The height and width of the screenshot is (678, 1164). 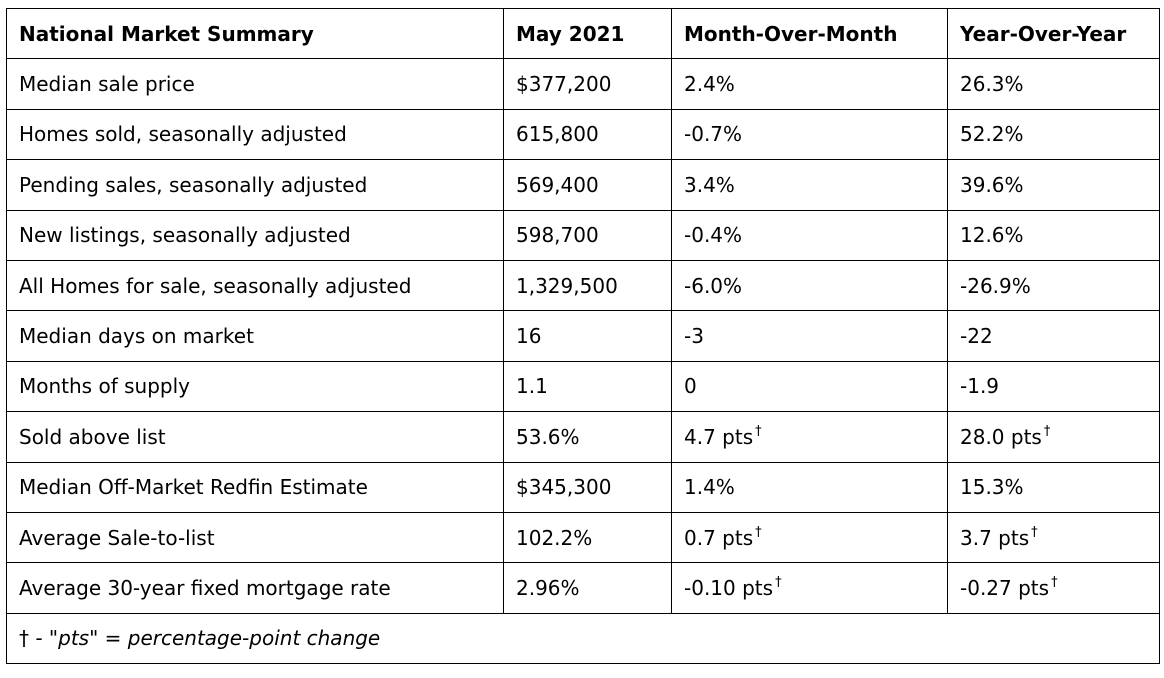 What do you see at coordinates (117, 537) in the screenshot?
I see `metric-label-text: Average Sale-to-list` at bounding box center [117, 537].